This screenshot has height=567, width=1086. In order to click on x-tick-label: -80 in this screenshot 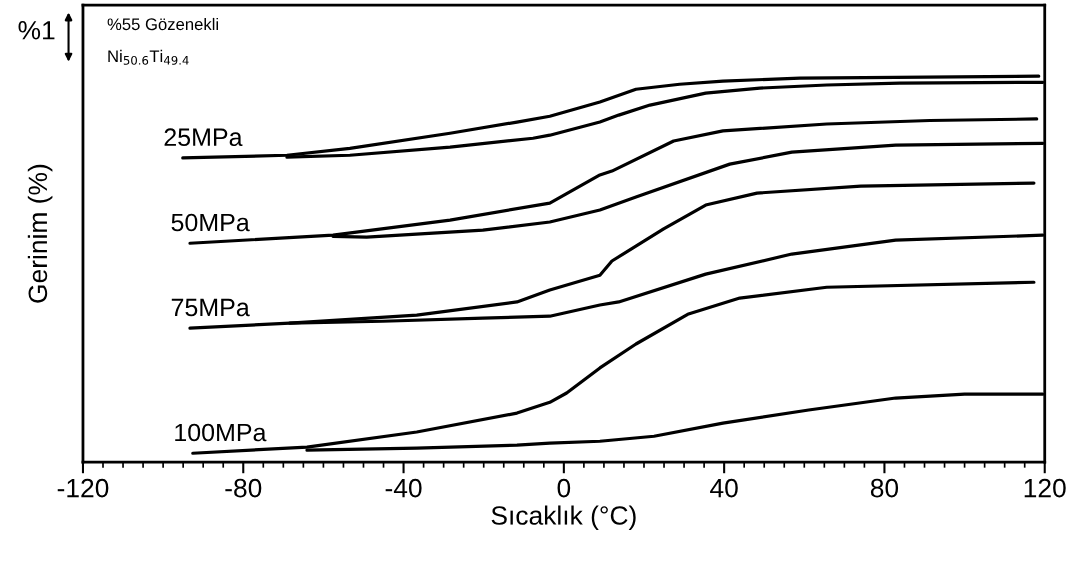, I will do `click(243, 488)`.